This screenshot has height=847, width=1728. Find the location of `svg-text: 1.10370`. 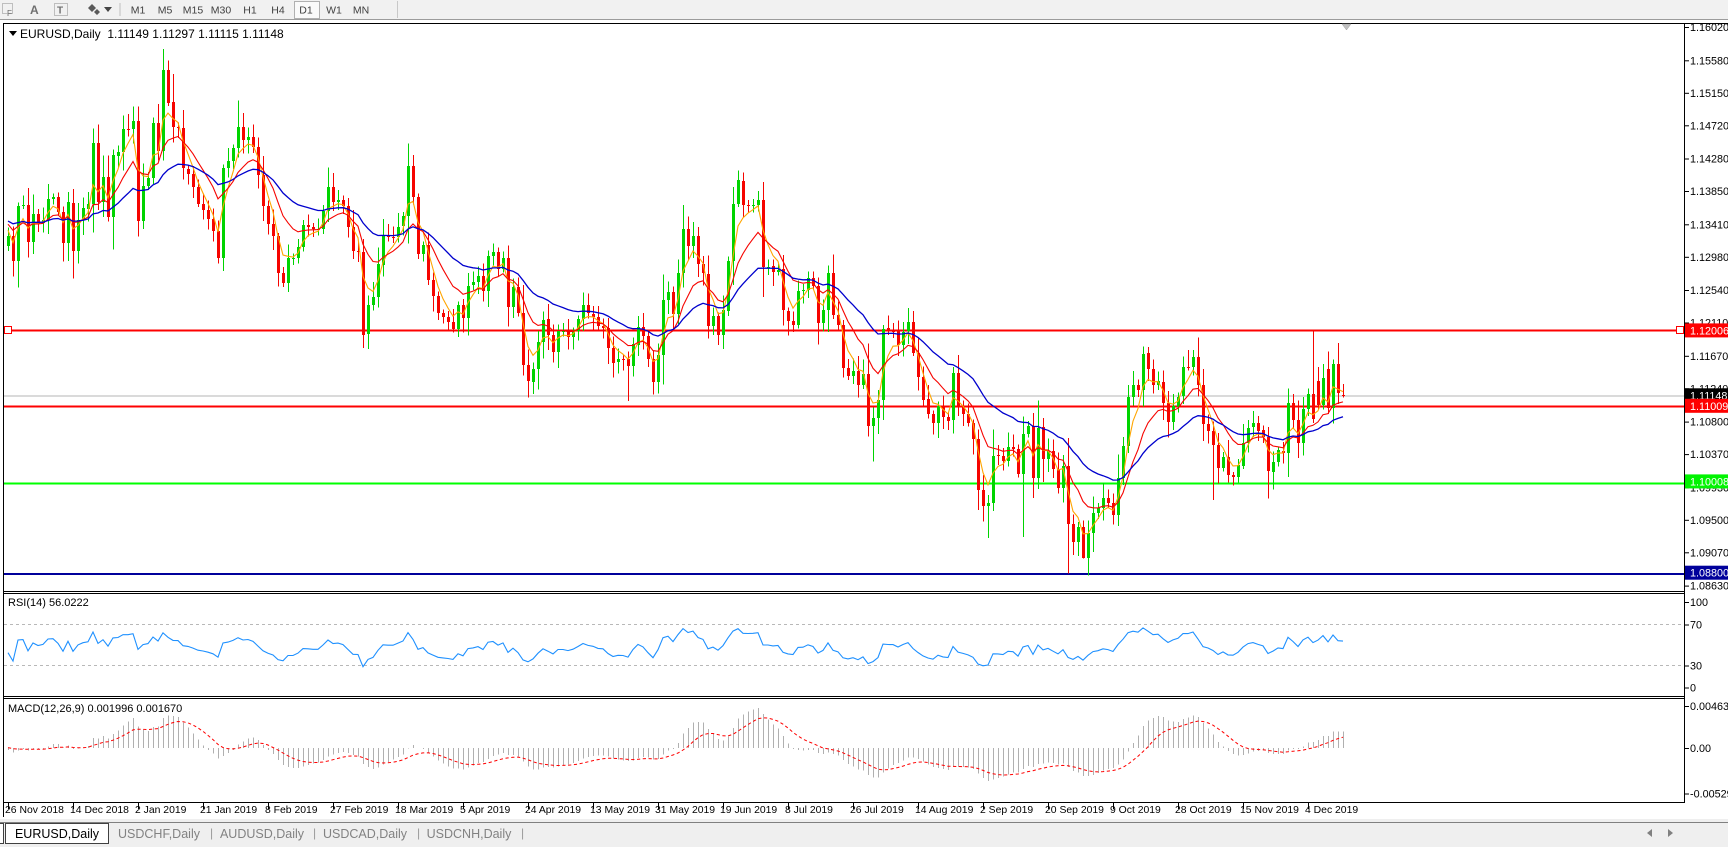

svg-text: 1.10370 is located at coordinates (1709, 455).